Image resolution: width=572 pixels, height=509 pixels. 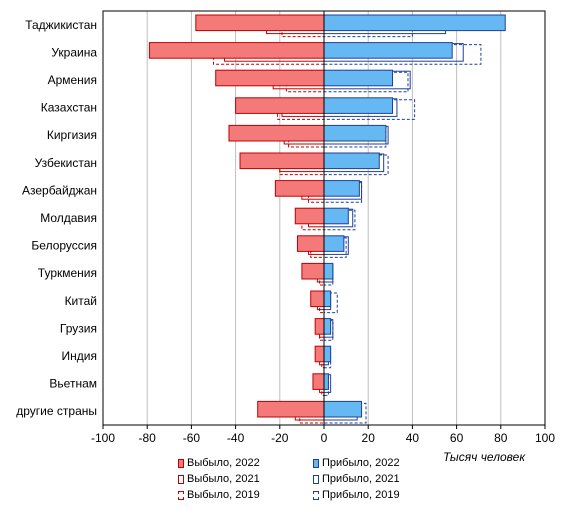 I want to click on x-tick-label: 40, so click(x=413, y=438).